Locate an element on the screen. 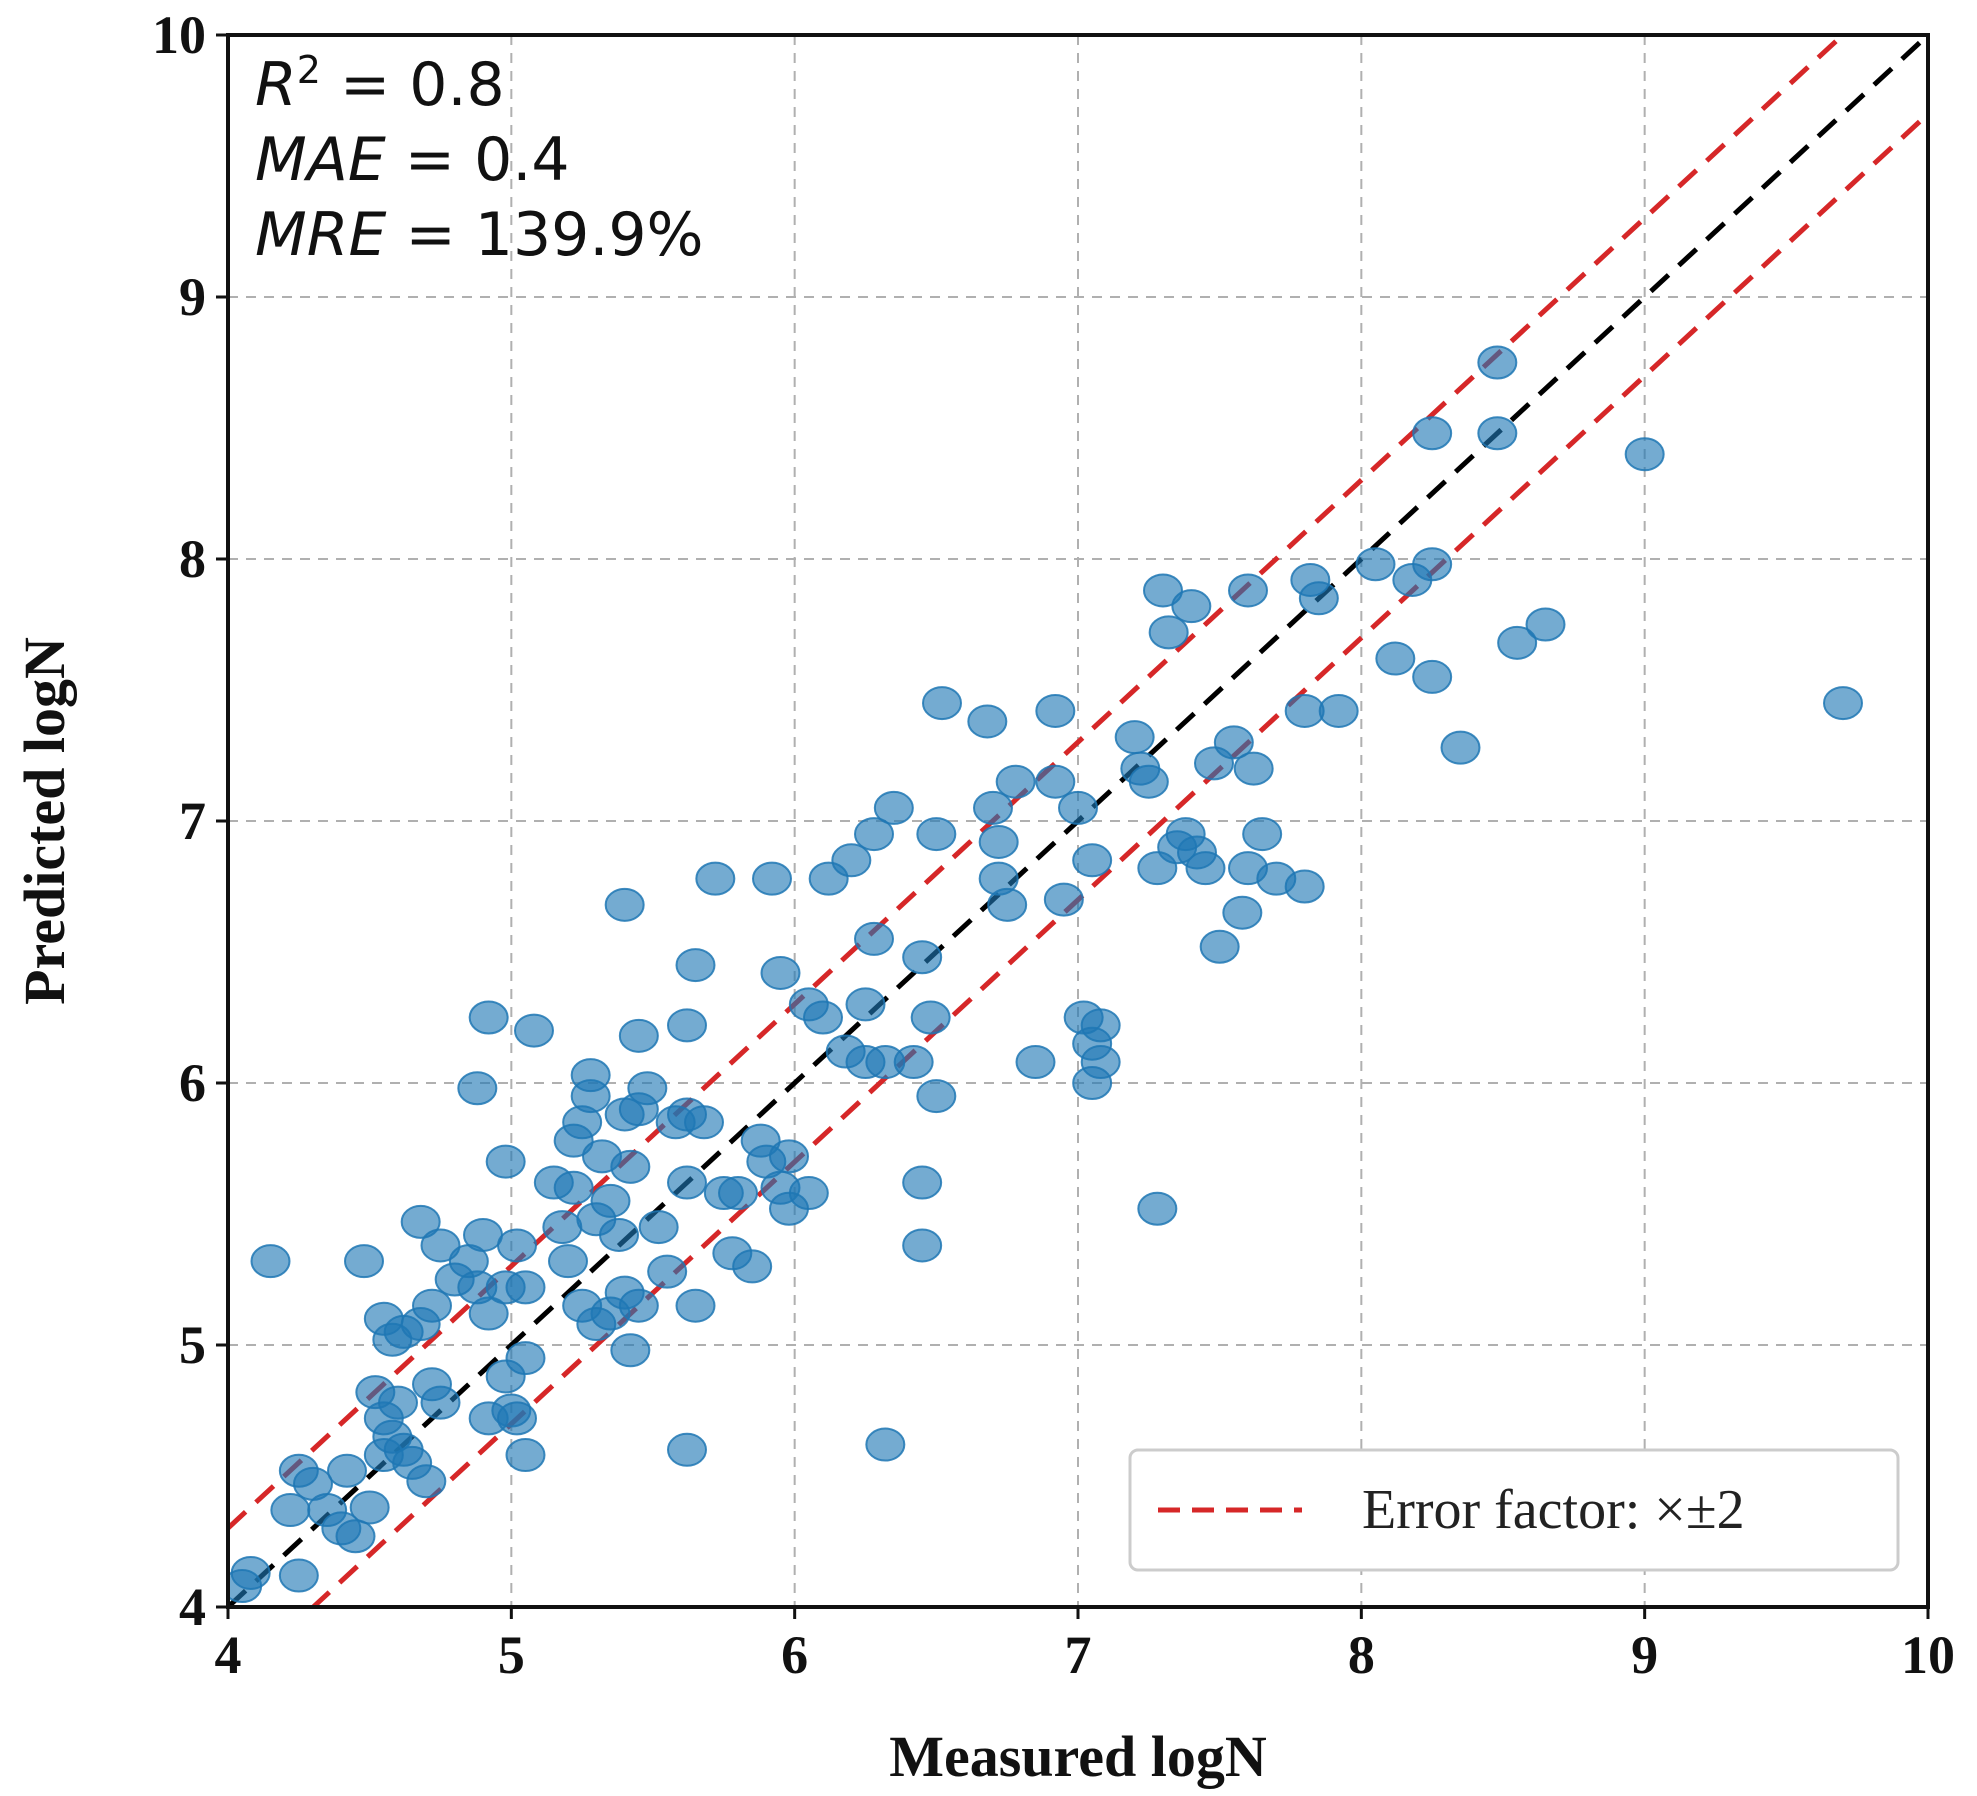 Image resolution: width=1977 pixels, height=1796 pixels. y-axis-ticks: 4 5 6 7 8 9 10 is located at coordinates (190, 821).